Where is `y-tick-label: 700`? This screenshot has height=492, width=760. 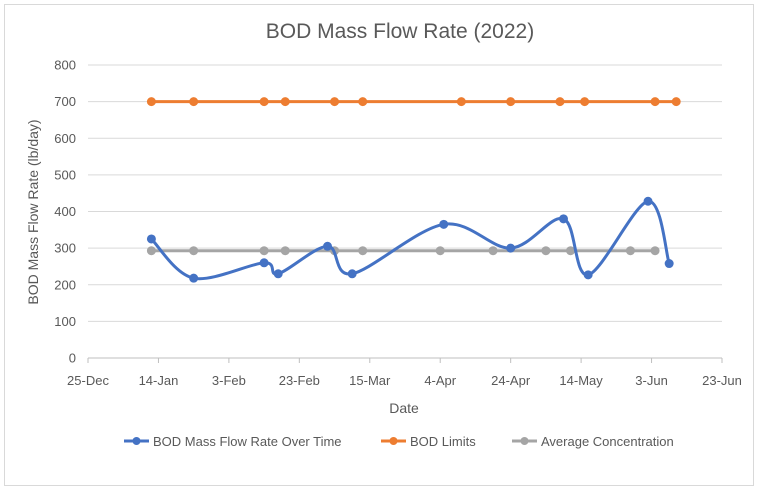
y-tick-label: 700 is located at coordinates (65, 101).